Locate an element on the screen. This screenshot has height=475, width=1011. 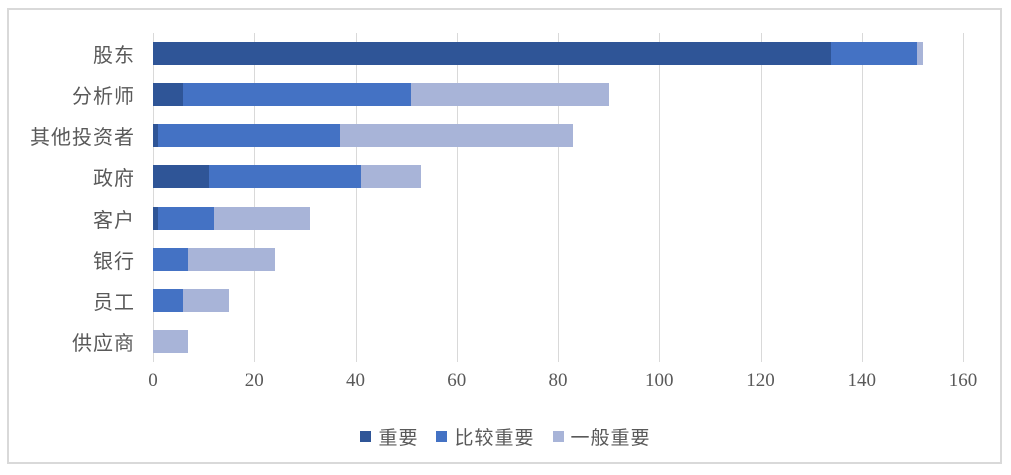
x-axis: 0 20 40 60 80 100 120 140 160 is located at coordinates (562, 384).